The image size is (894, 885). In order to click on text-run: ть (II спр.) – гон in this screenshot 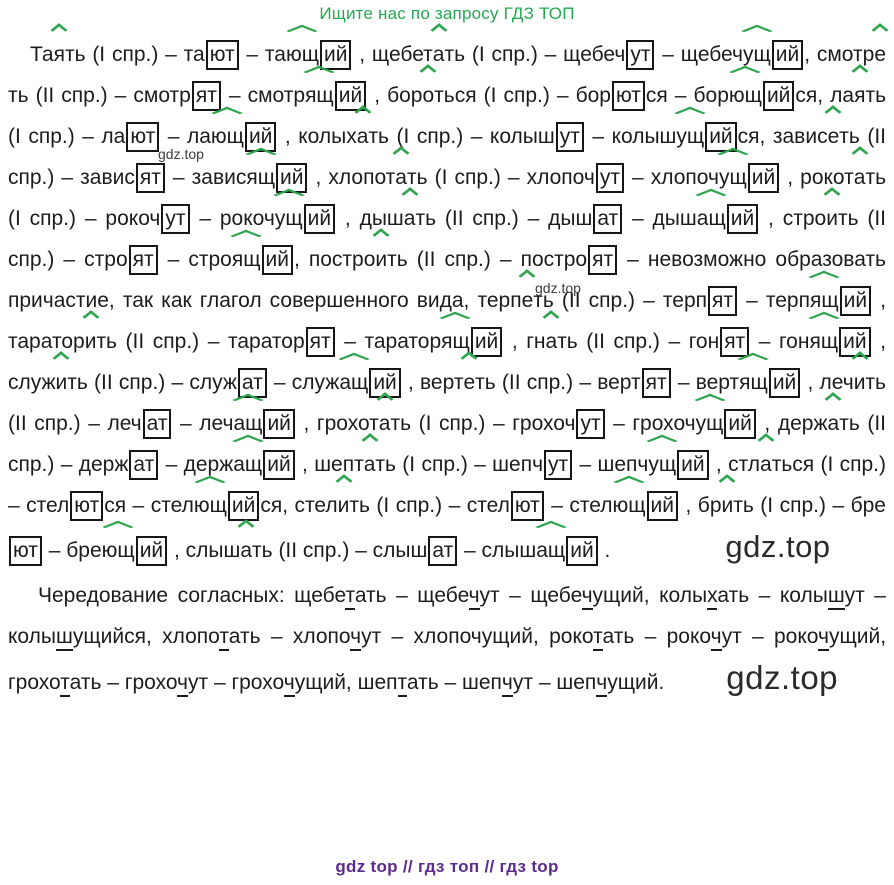, I will do `click(638, 341)`.